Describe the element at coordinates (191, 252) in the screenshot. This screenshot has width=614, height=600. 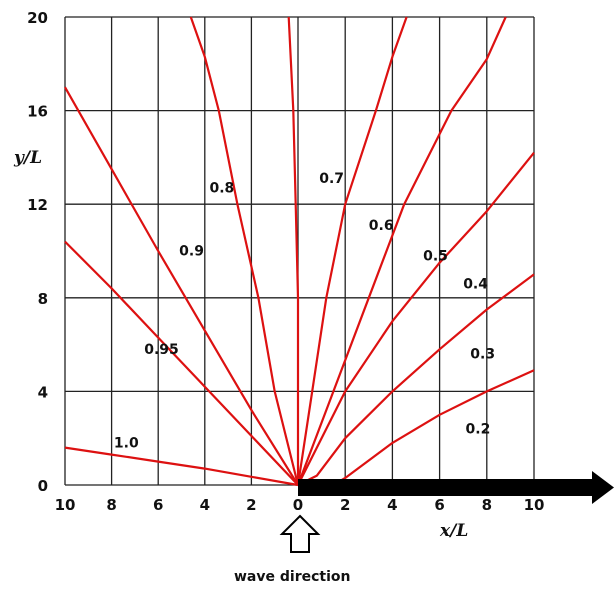
I see `curve-label: 0.9` at that location.